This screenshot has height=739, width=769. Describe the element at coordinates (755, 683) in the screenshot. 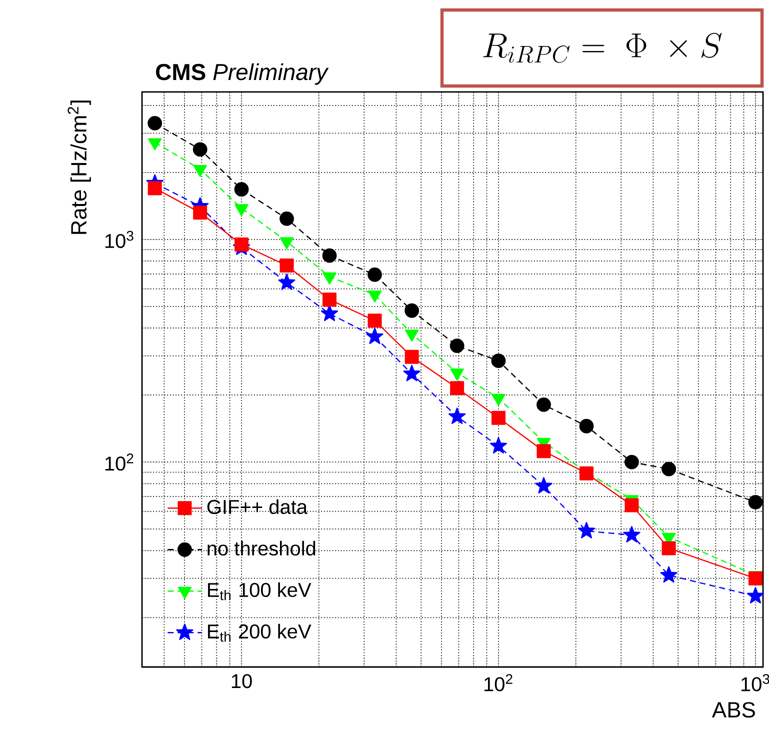

I see `x-tick-label: 10$^{3}$` at that location.